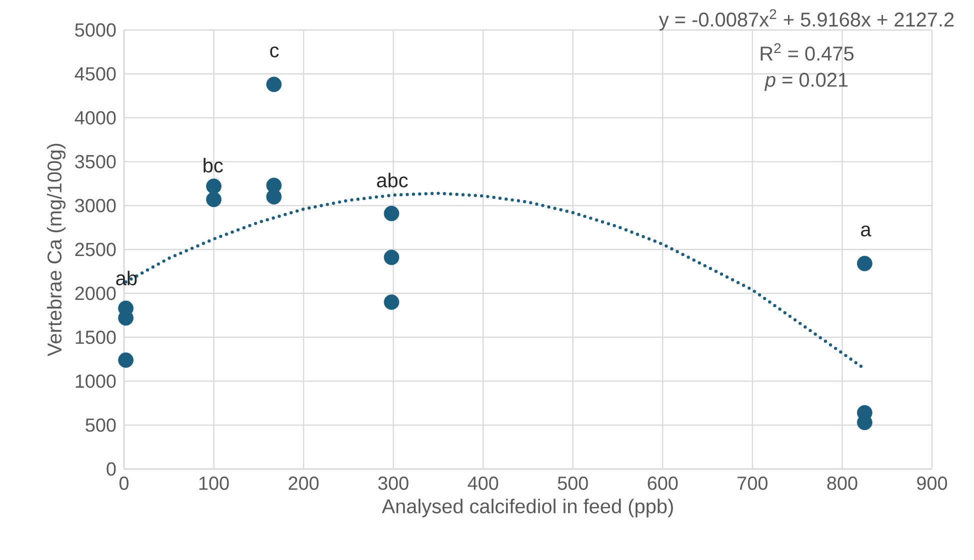 The width and height of the screenshot is (974, 560). Describe the element at coordinates (95, 205) in the screenshot. I see `y-tick-label: 3000` at that location.